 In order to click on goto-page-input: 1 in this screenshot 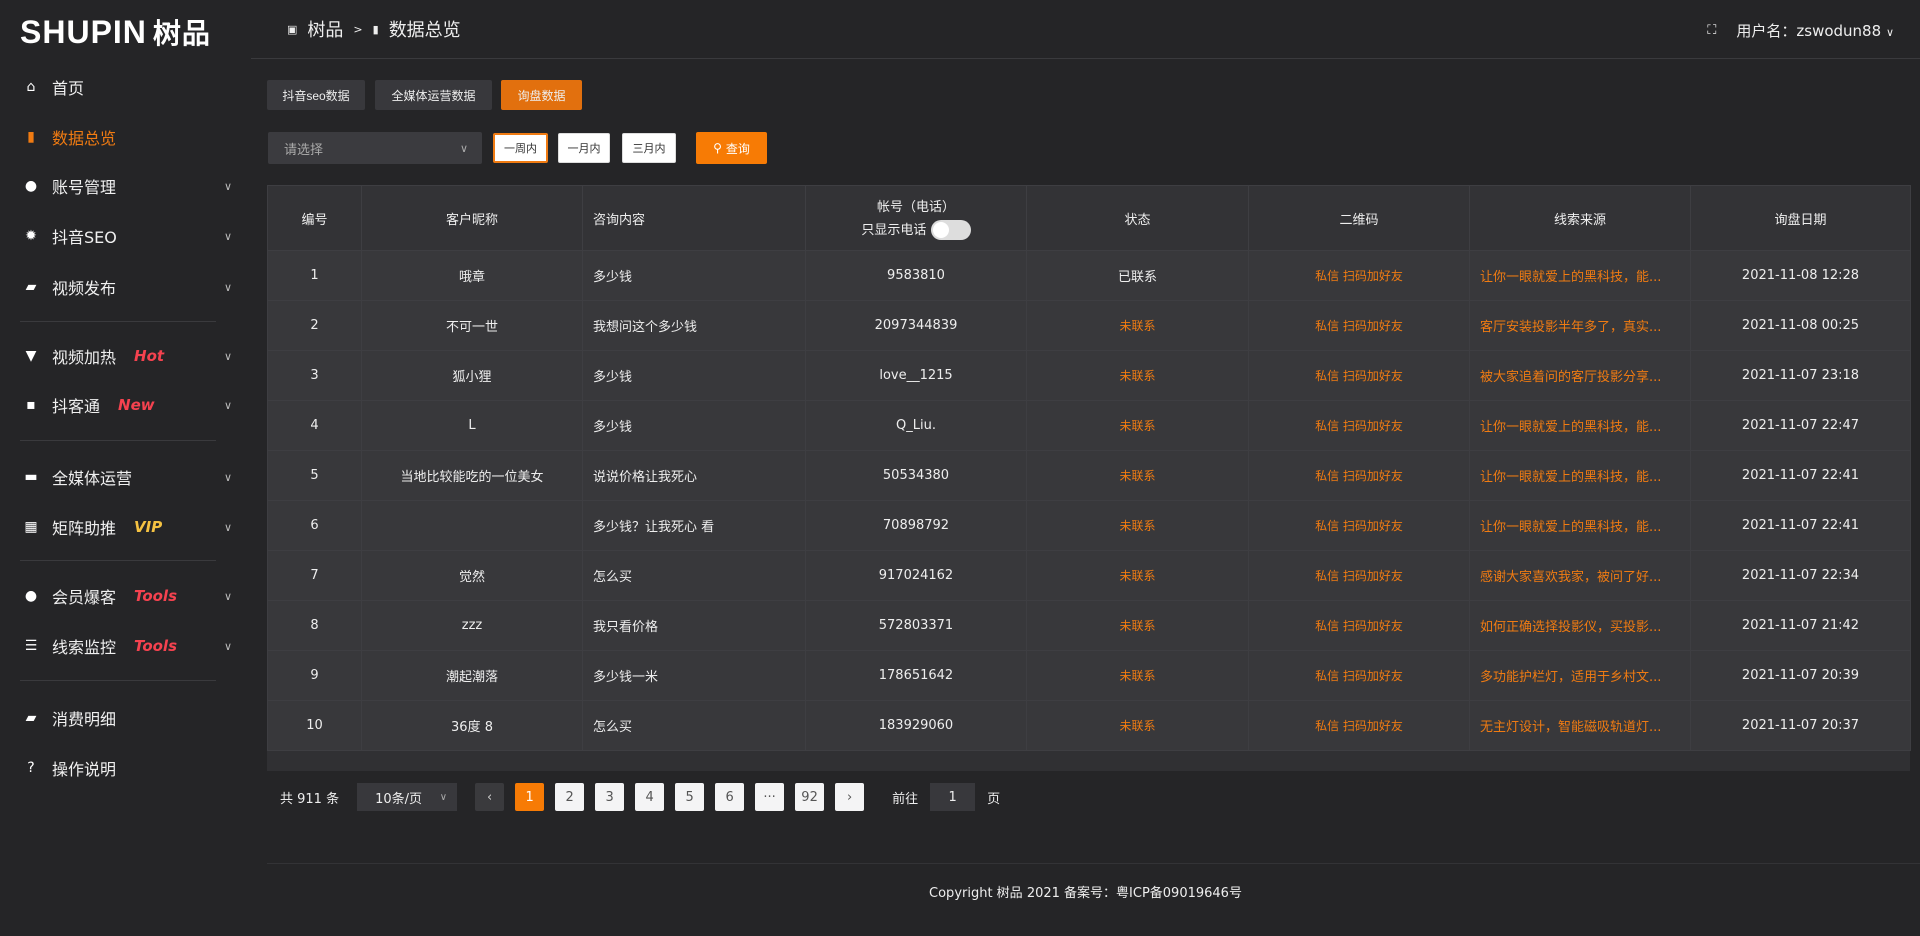, I will do `click(953, 797)`.